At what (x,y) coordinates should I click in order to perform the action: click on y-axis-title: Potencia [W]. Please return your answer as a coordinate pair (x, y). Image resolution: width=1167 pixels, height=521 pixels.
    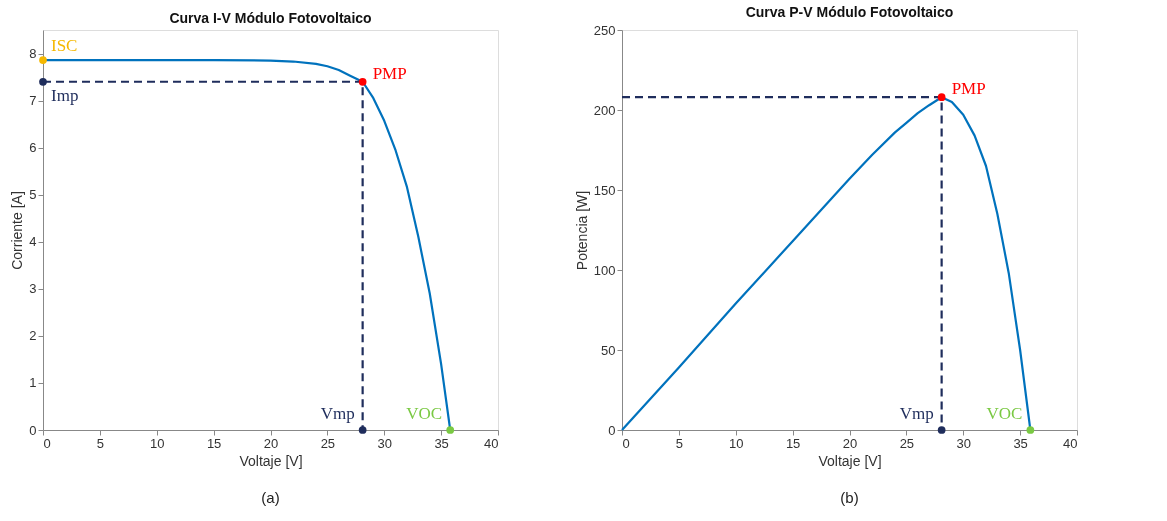
    Looking at the image, I should click on (581, 230).